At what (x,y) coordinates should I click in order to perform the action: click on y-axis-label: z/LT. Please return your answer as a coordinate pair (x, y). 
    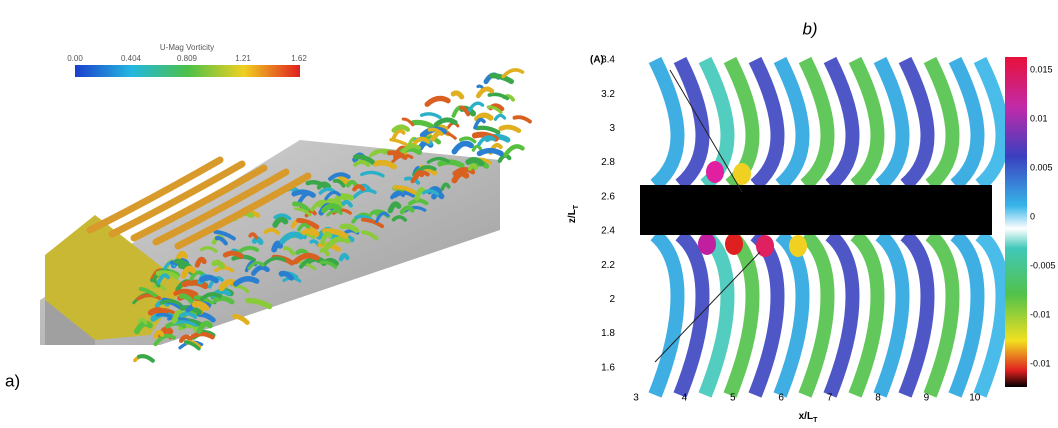
    Looking at the image, I should click on (573, 213).